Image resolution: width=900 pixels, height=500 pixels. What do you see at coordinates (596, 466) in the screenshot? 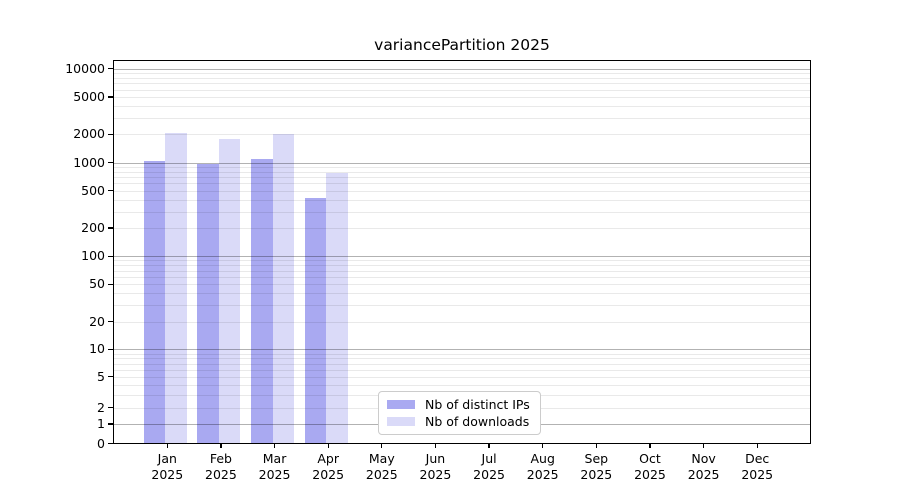
I see `x-tick-label: Sep 2025` at bounding box center [596, 466].